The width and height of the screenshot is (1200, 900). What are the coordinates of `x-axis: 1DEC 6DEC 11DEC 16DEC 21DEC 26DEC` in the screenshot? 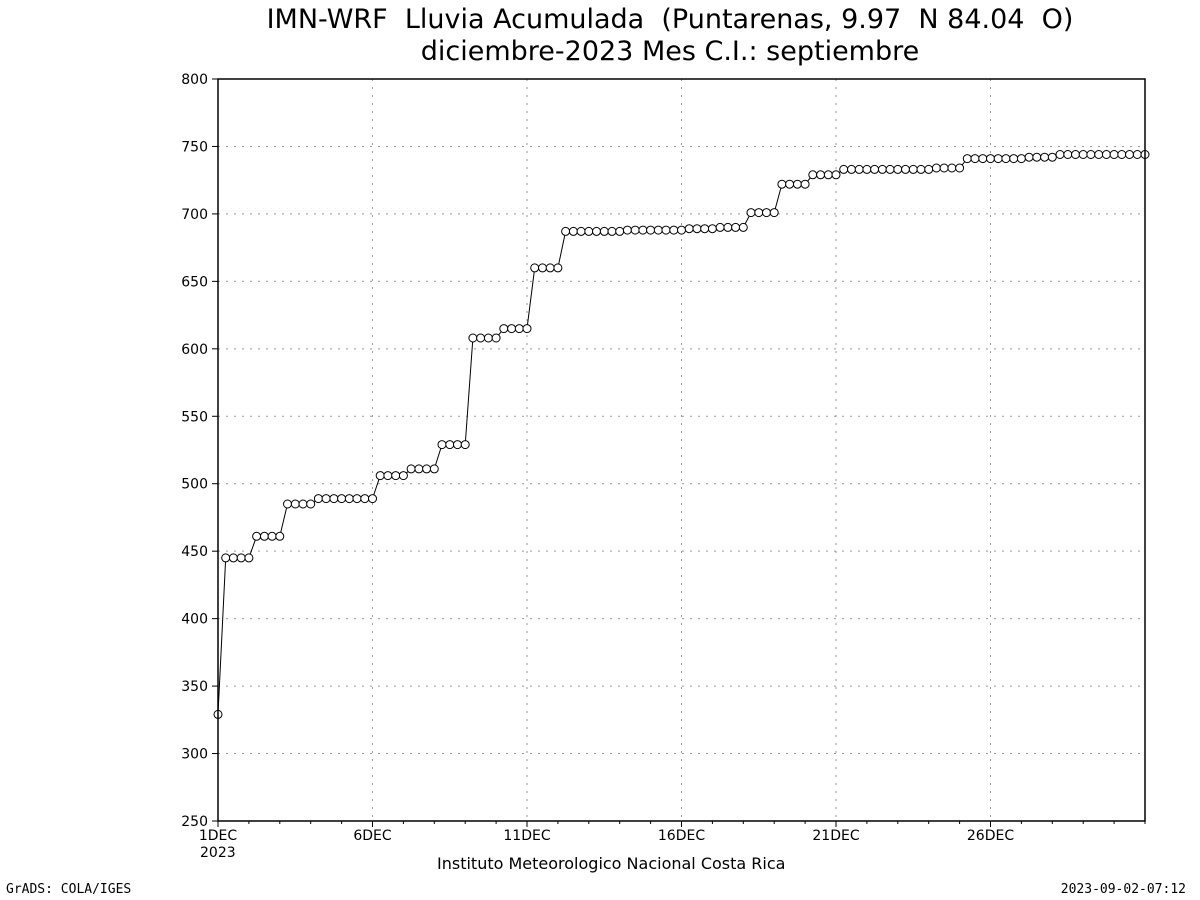 It's located at (672, 832).